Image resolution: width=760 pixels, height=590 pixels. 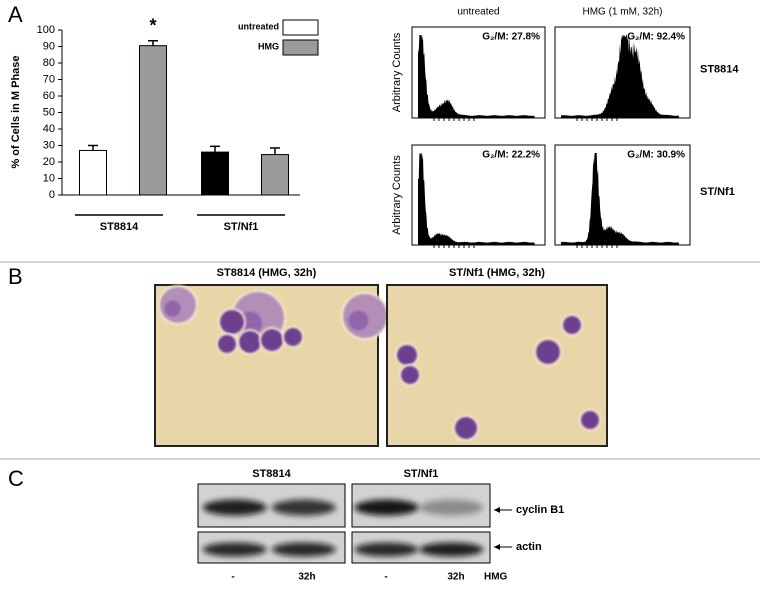 I want to click on y-tick-label: 90, so click(x=49, y=46).